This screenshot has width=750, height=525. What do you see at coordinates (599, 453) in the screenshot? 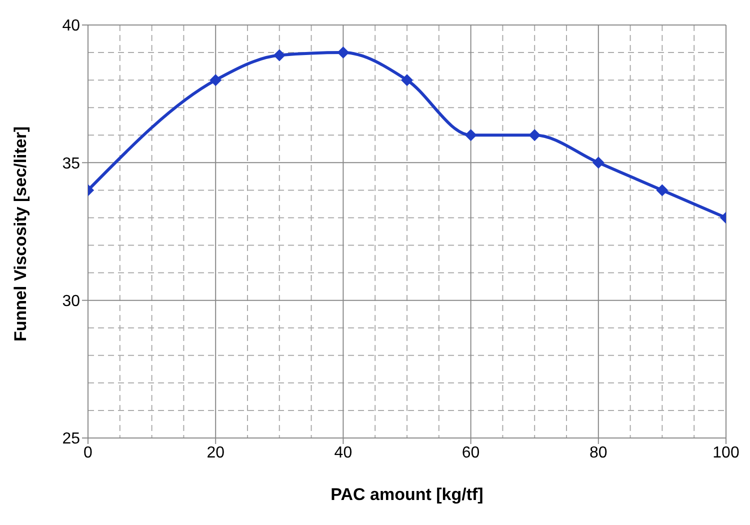
I see `x-tick-label: 80` at bounding box center [599, 453].